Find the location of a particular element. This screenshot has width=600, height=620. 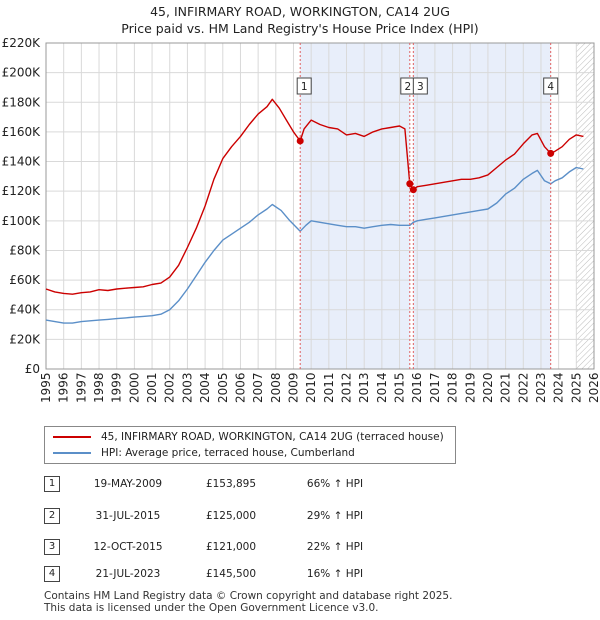

x-tick-label: 1999 is located at coordinates (117, 387).